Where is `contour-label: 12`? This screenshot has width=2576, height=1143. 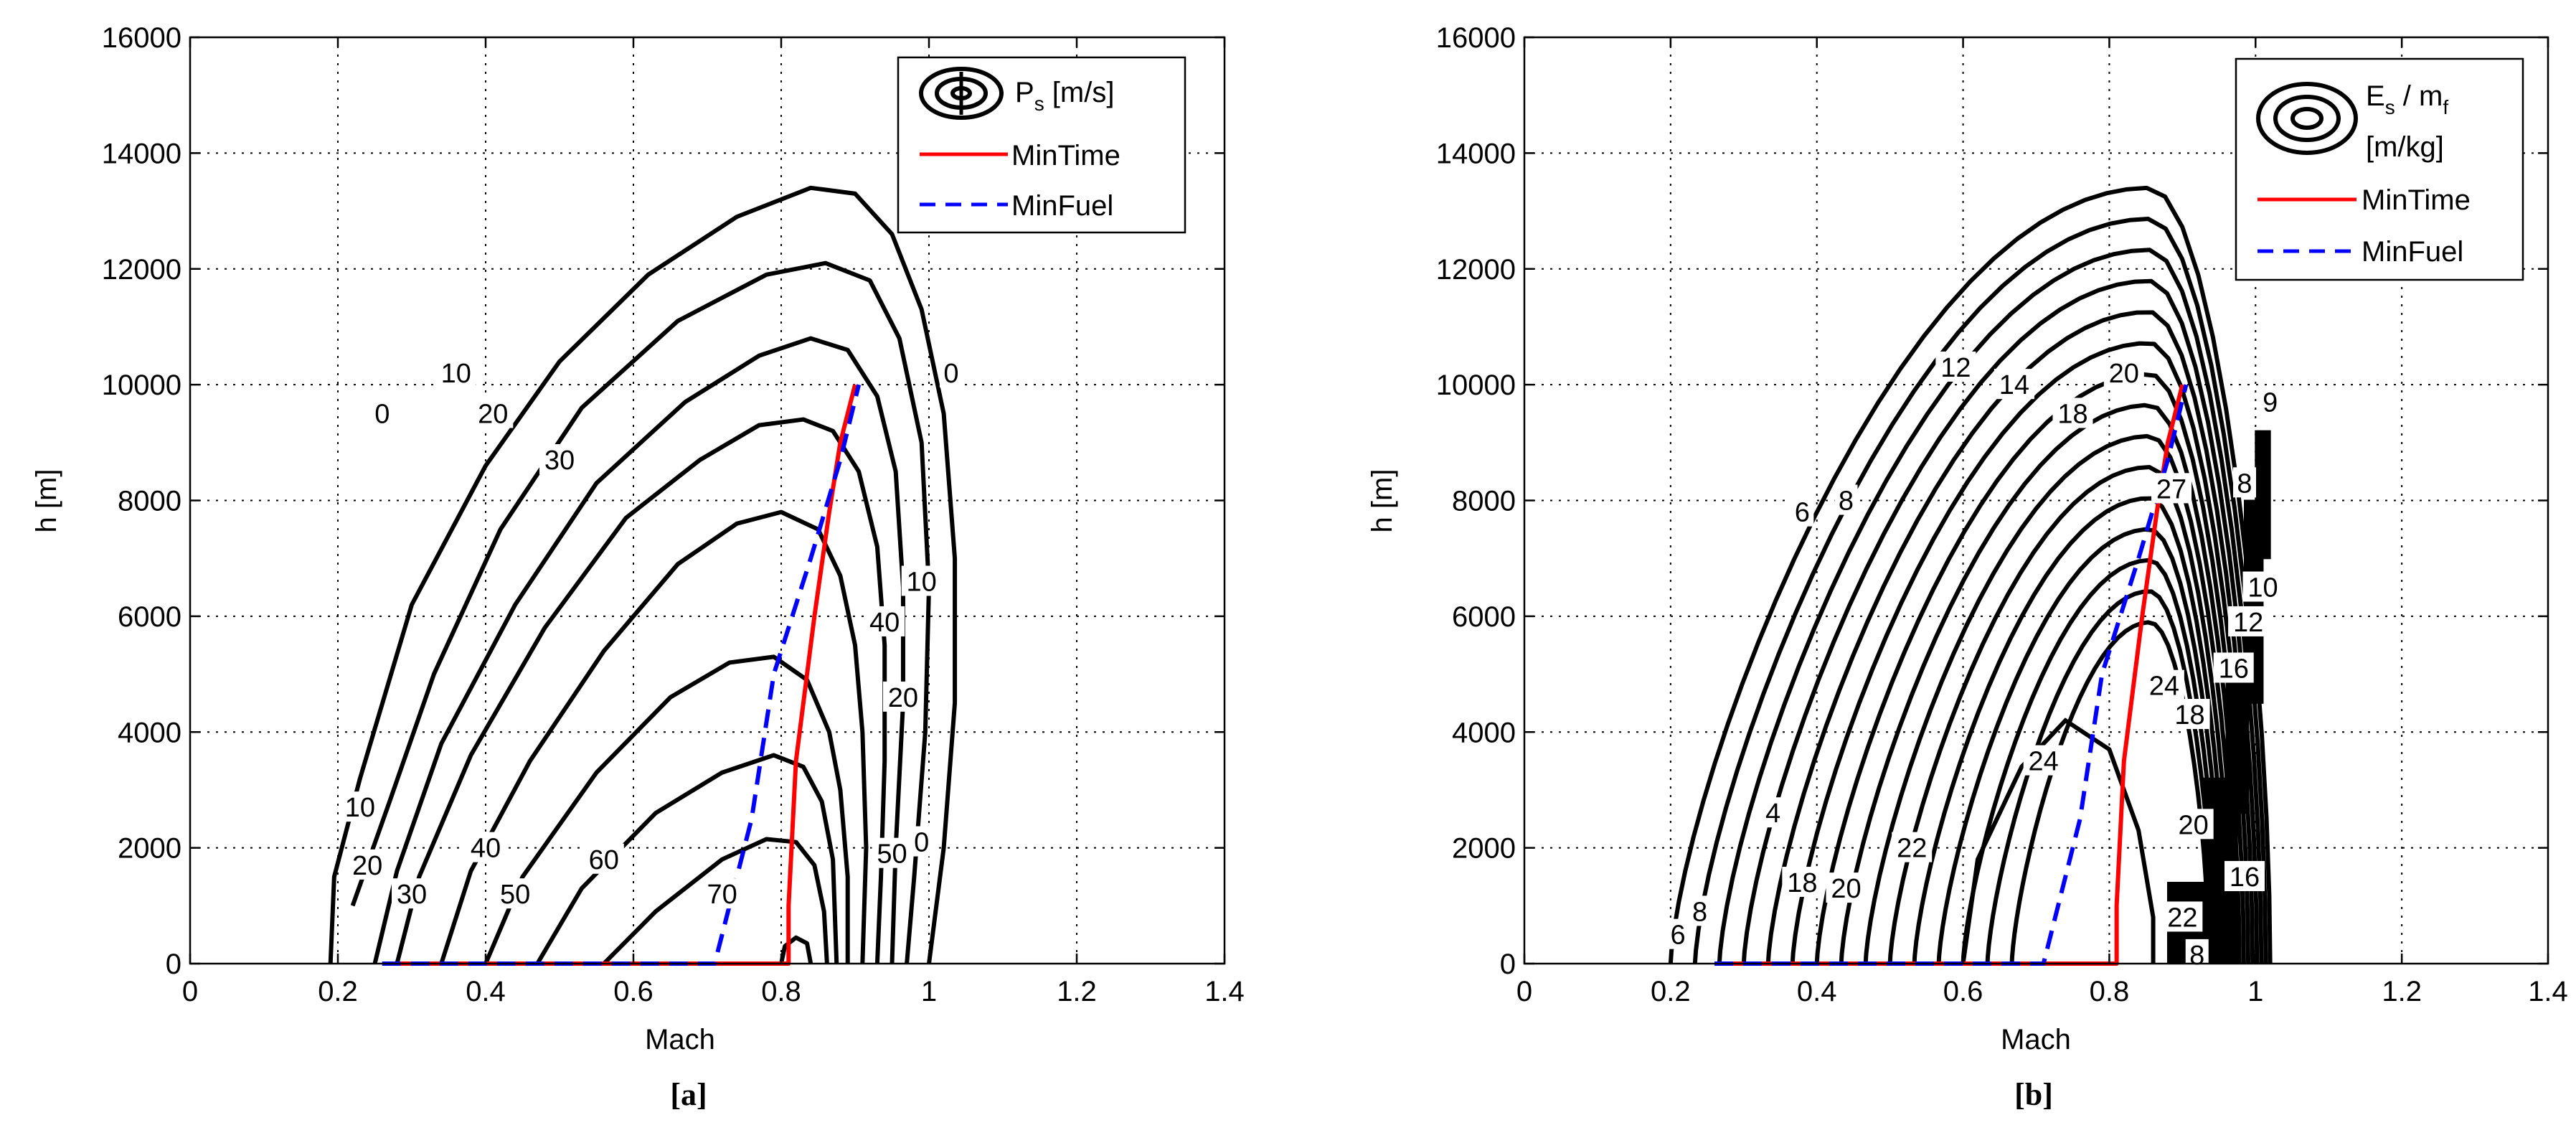 contour-label: 12 is located at coordinates (2248, 623).